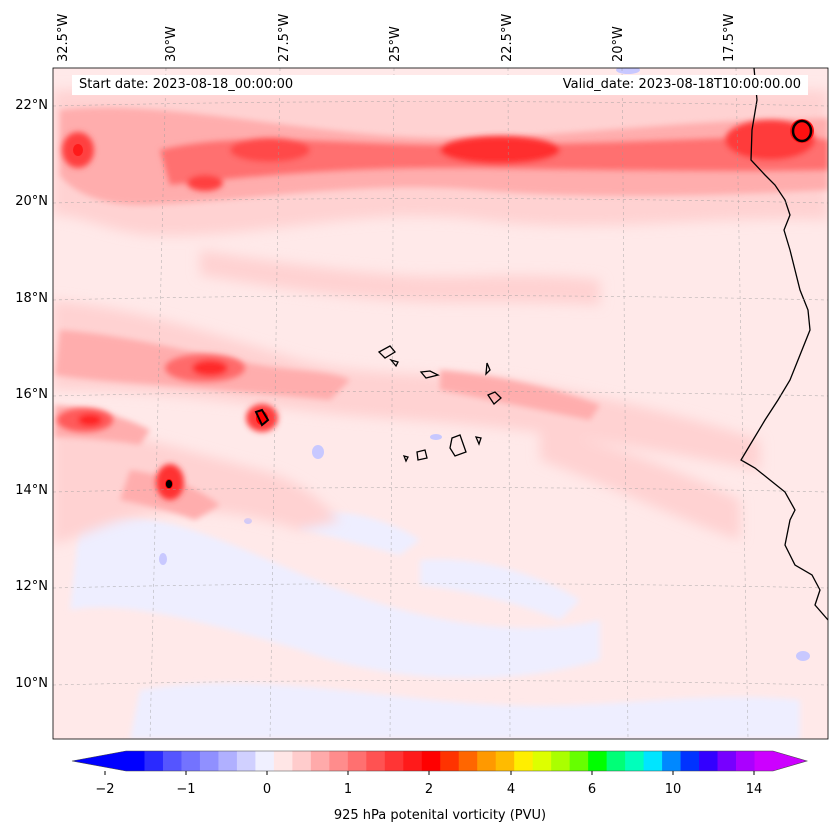 The height and width of the screenshot is (836, 837). I want to click on lon-label-30w: 30°W, so click(171, 44).